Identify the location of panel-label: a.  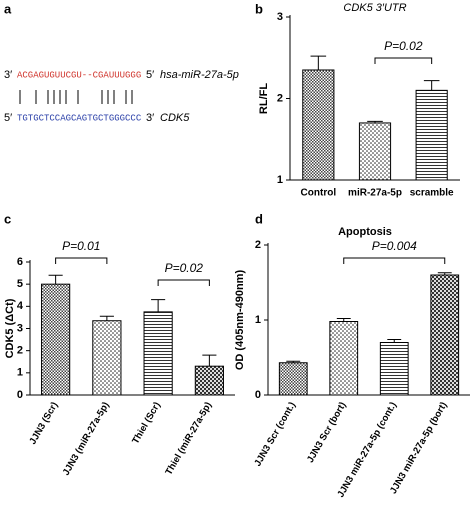
(8, 8).